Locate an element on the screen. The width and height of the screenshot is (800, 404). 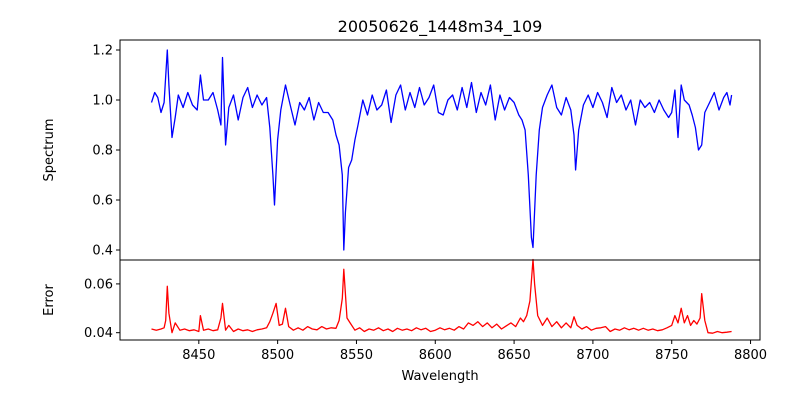
x-tick-label: 8600 is located at coordinates (435, 355).